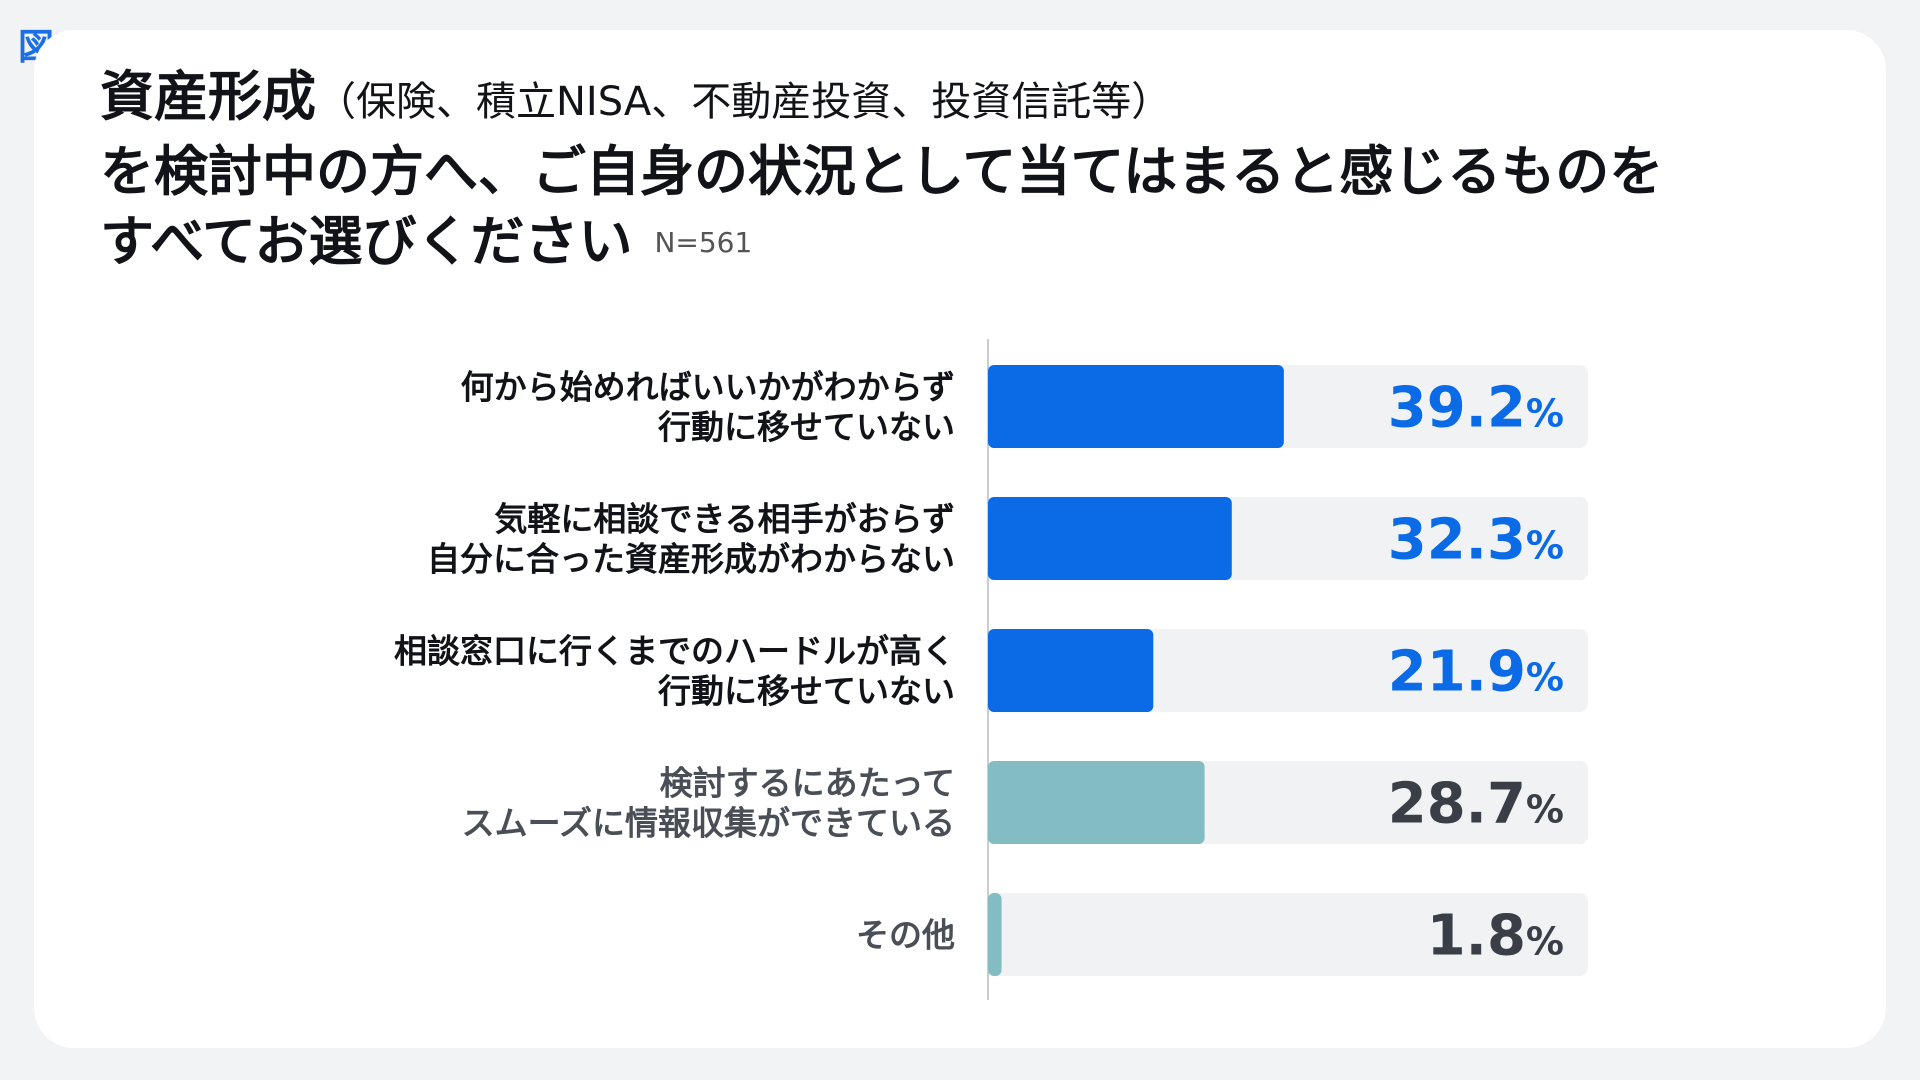 Image resolution: width=1920 pixels, height=1080 pixels. Describe the element at coordinates (366, 241) in the screenshot. I see `title-line-3-text: すべてお選びください` at that location.